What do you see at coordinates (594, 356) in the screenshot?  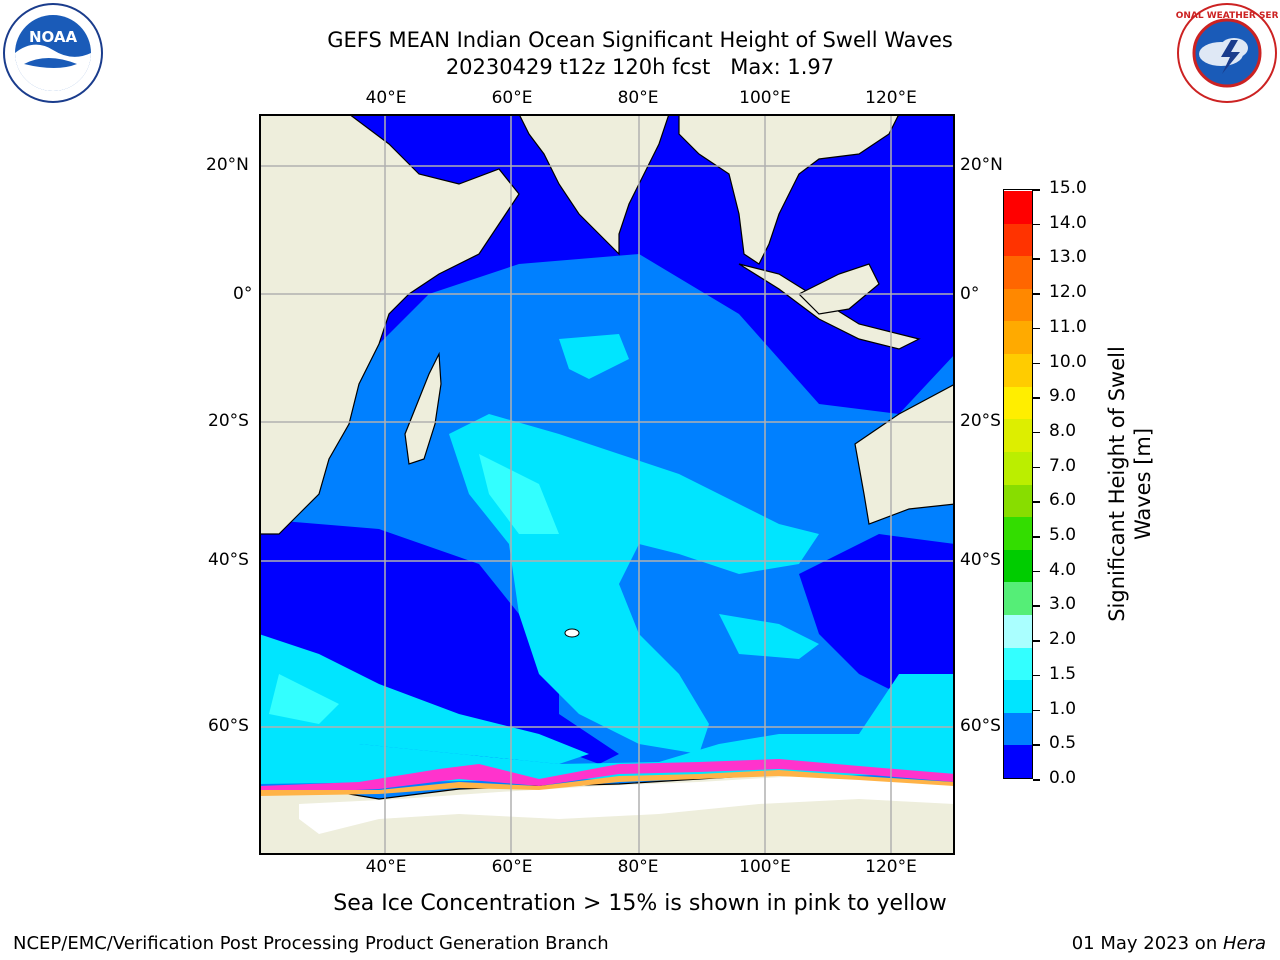 I see `high-swell-patch-north` at bounding box center [594, 356].